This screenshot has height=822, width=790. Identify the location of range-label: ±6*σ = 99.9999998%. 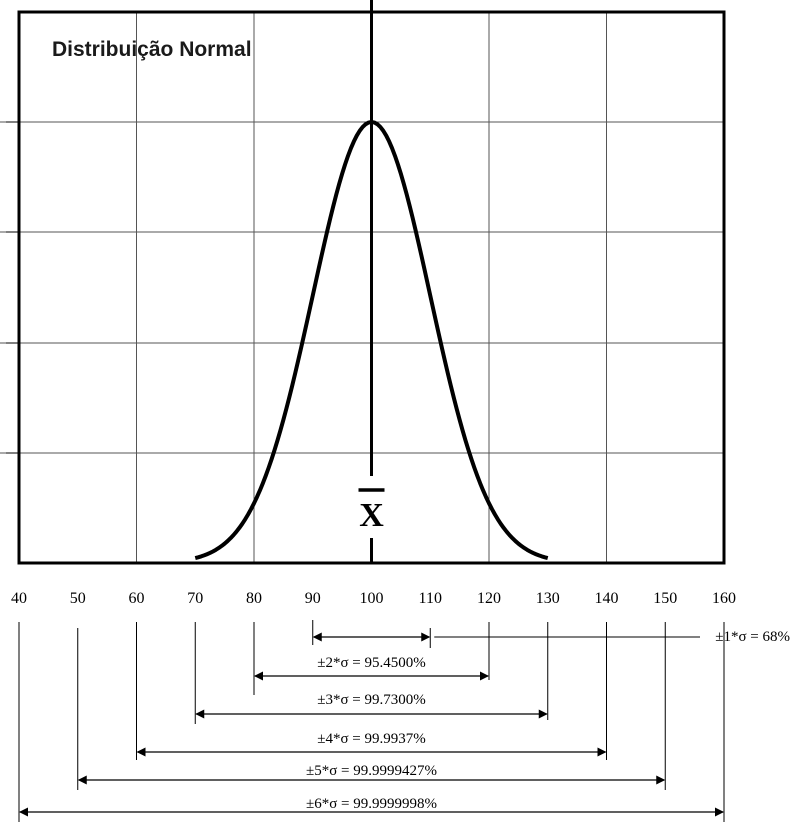
(371, 804).